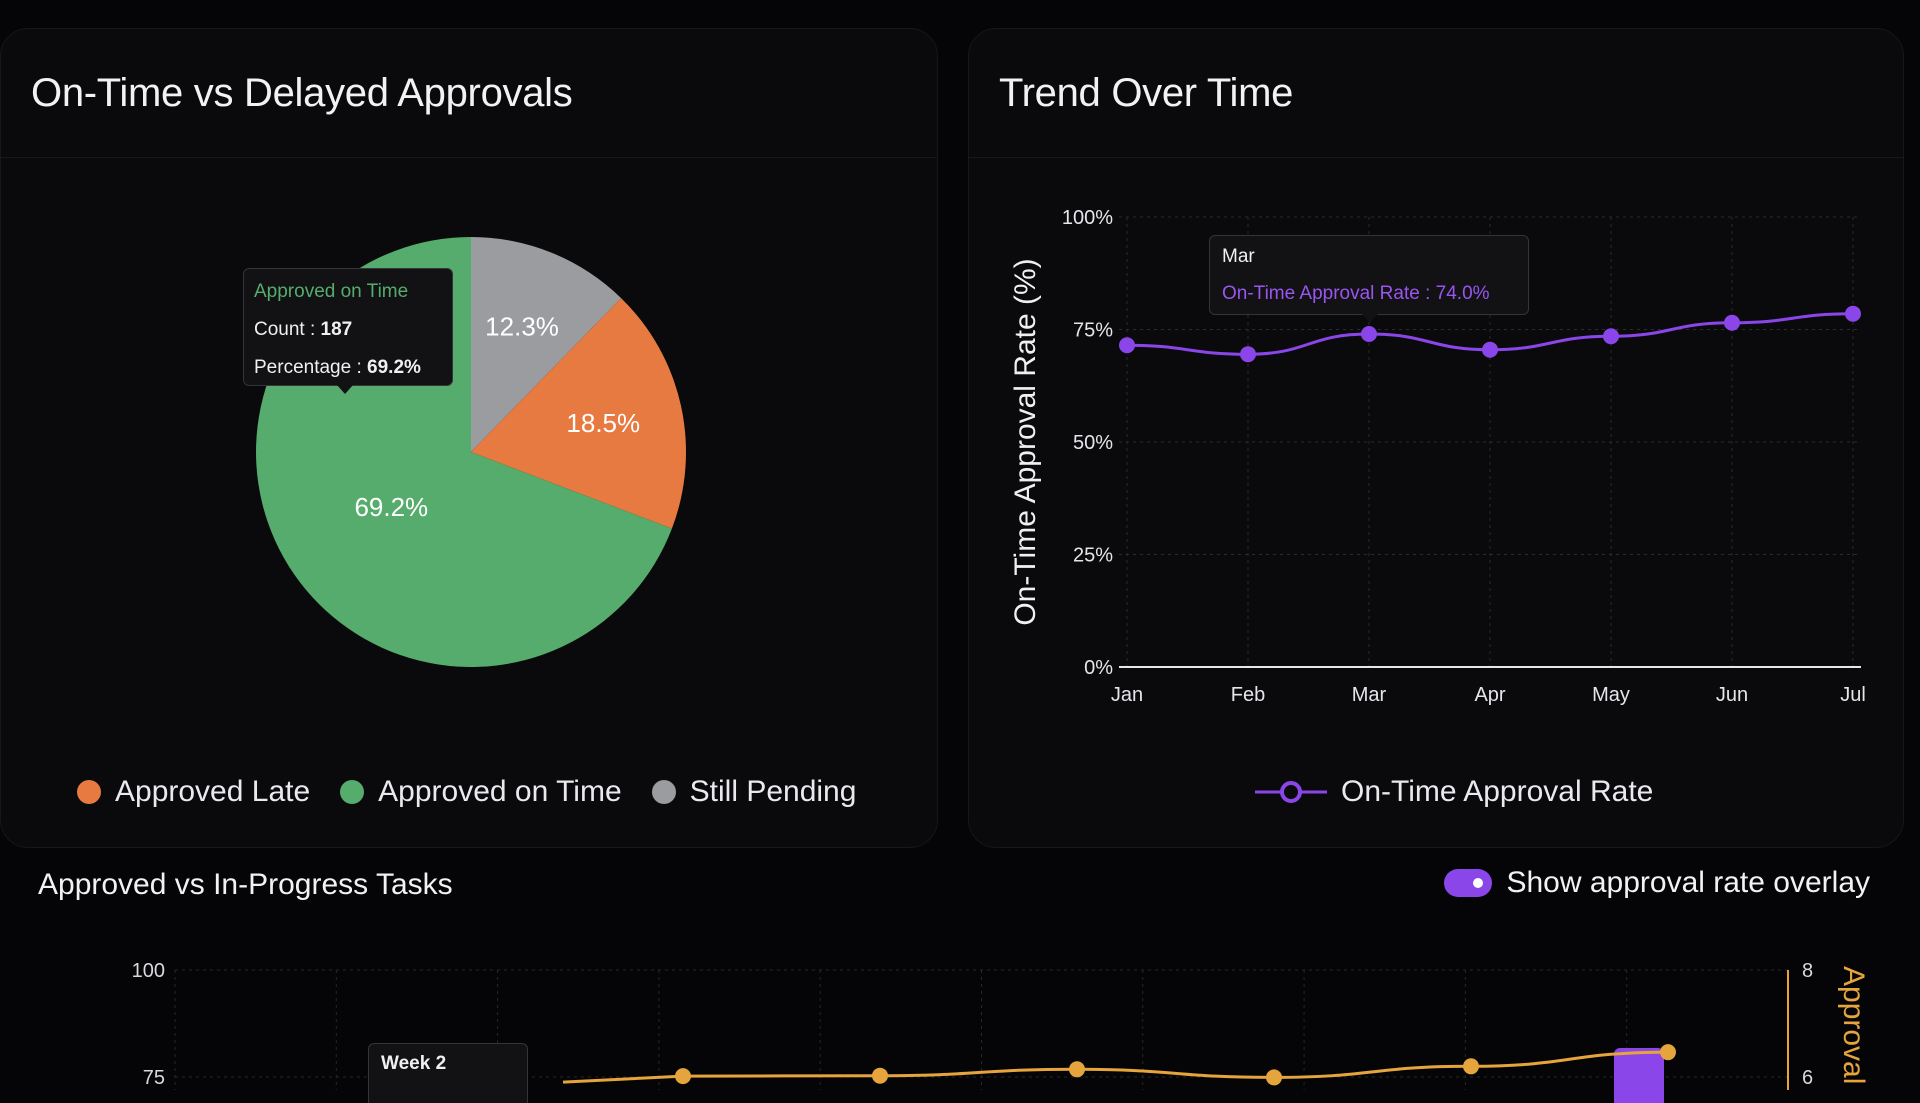 This screenshot has height=1103, width=1920. Describe the element at coordinates (1369, 695) in the screenshot. I see `x-tick-label: Mar` at that location.